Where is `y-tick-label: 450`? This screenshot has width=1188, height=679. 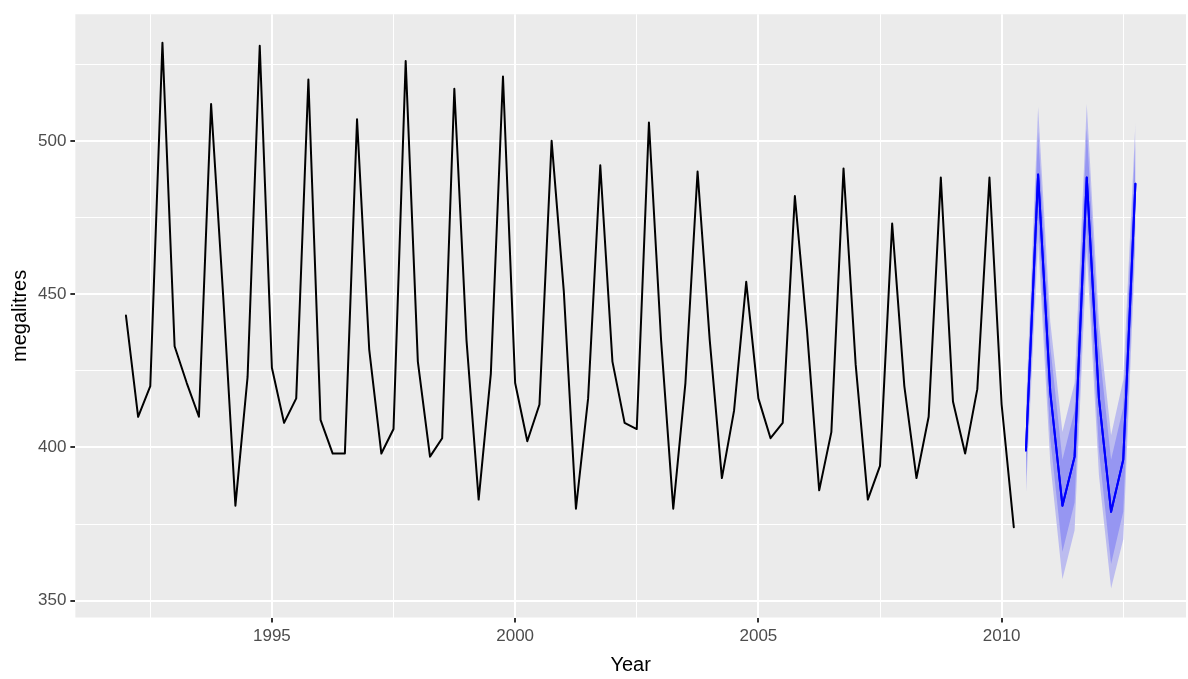
y-tick-label: 450 is located at coordinates (52, 293).